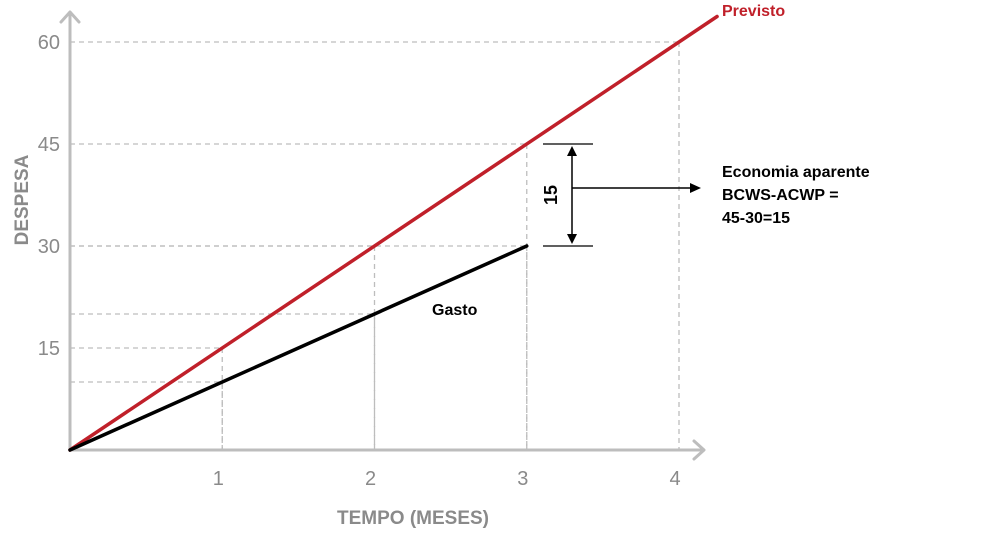 The image size is (989, 537). Describe the element at coordinates (49, 247) in the screenshot. I see `y-tick-label: 30` at that location.